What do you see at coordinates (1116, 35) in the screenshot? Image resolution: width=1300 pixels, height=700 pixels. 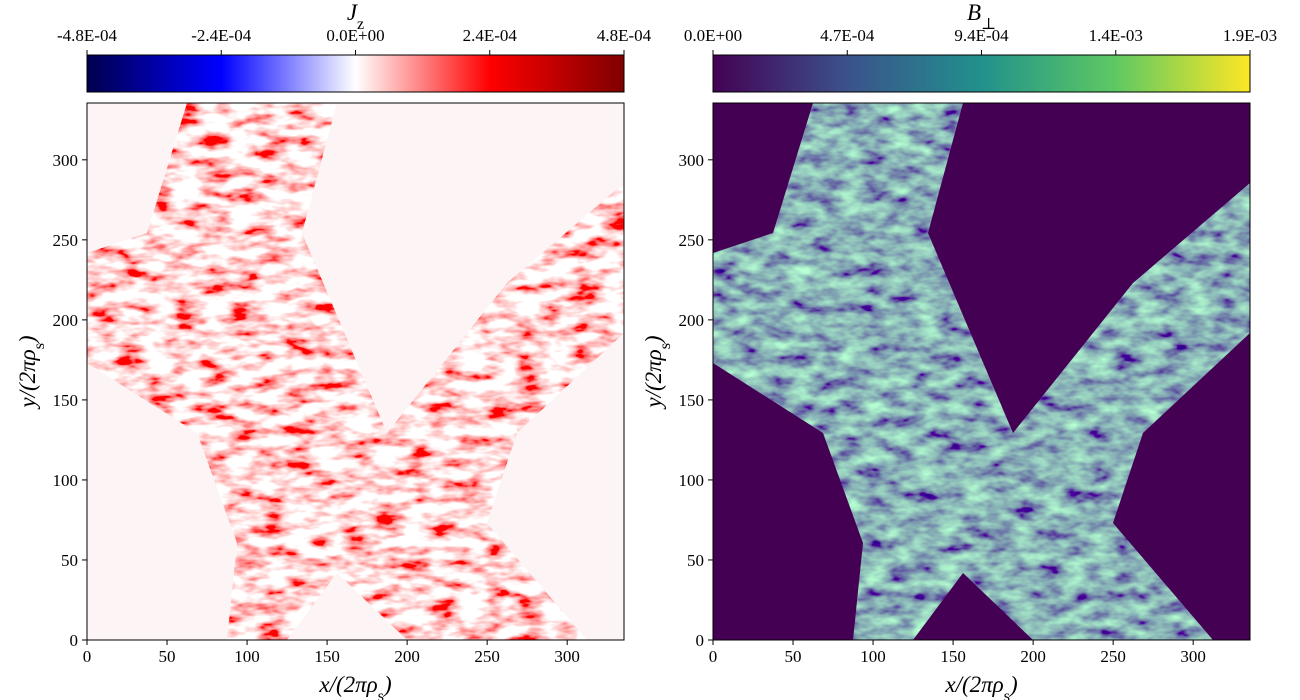 I see `colorbar-tick-label: 1.4E-03` at bounding box center [1116, 35].